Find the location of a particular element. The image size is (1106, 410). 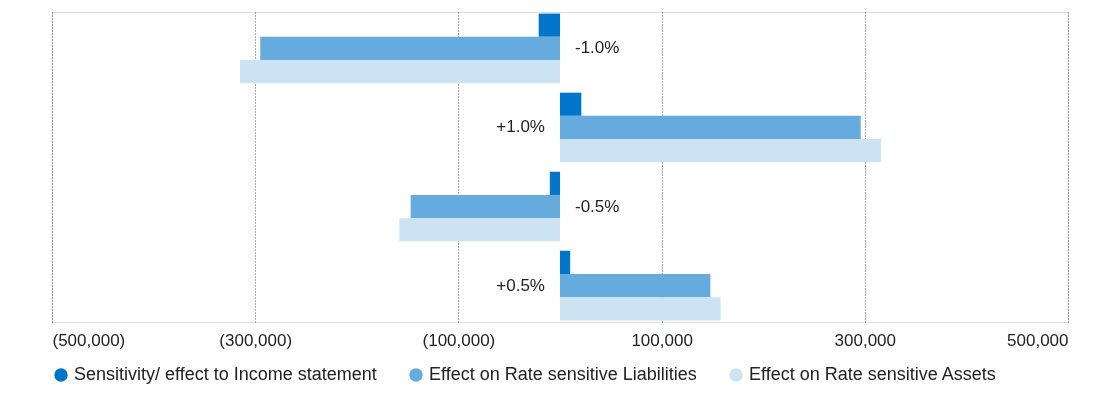

x-tick-label: 100,000 is located at coordinates (662, 340).